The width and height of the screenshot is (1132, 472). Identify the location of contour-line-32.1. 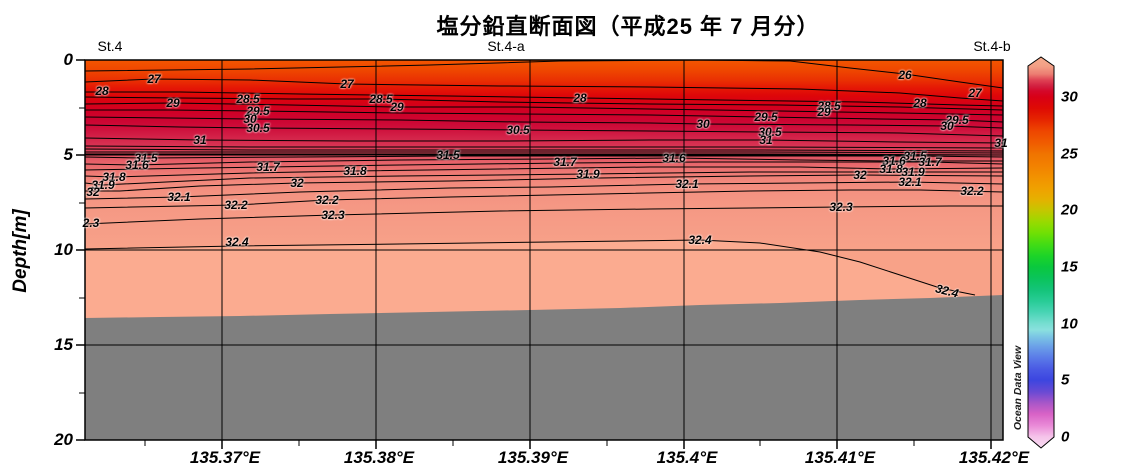
(544, 190).